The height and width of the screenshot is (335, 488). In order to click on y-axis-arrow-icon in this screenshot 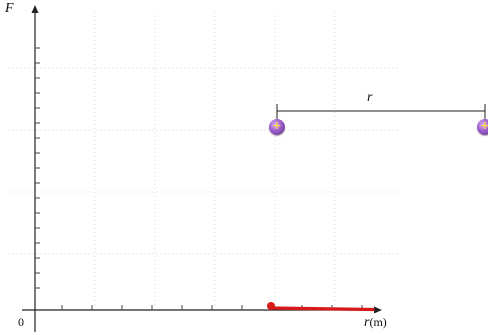, I will do `click(35, 9)`.